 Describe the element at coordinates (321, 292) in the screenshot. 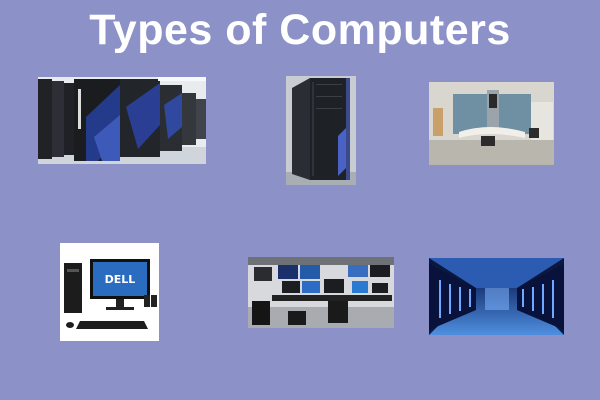

I see `workstation-image` at that location.